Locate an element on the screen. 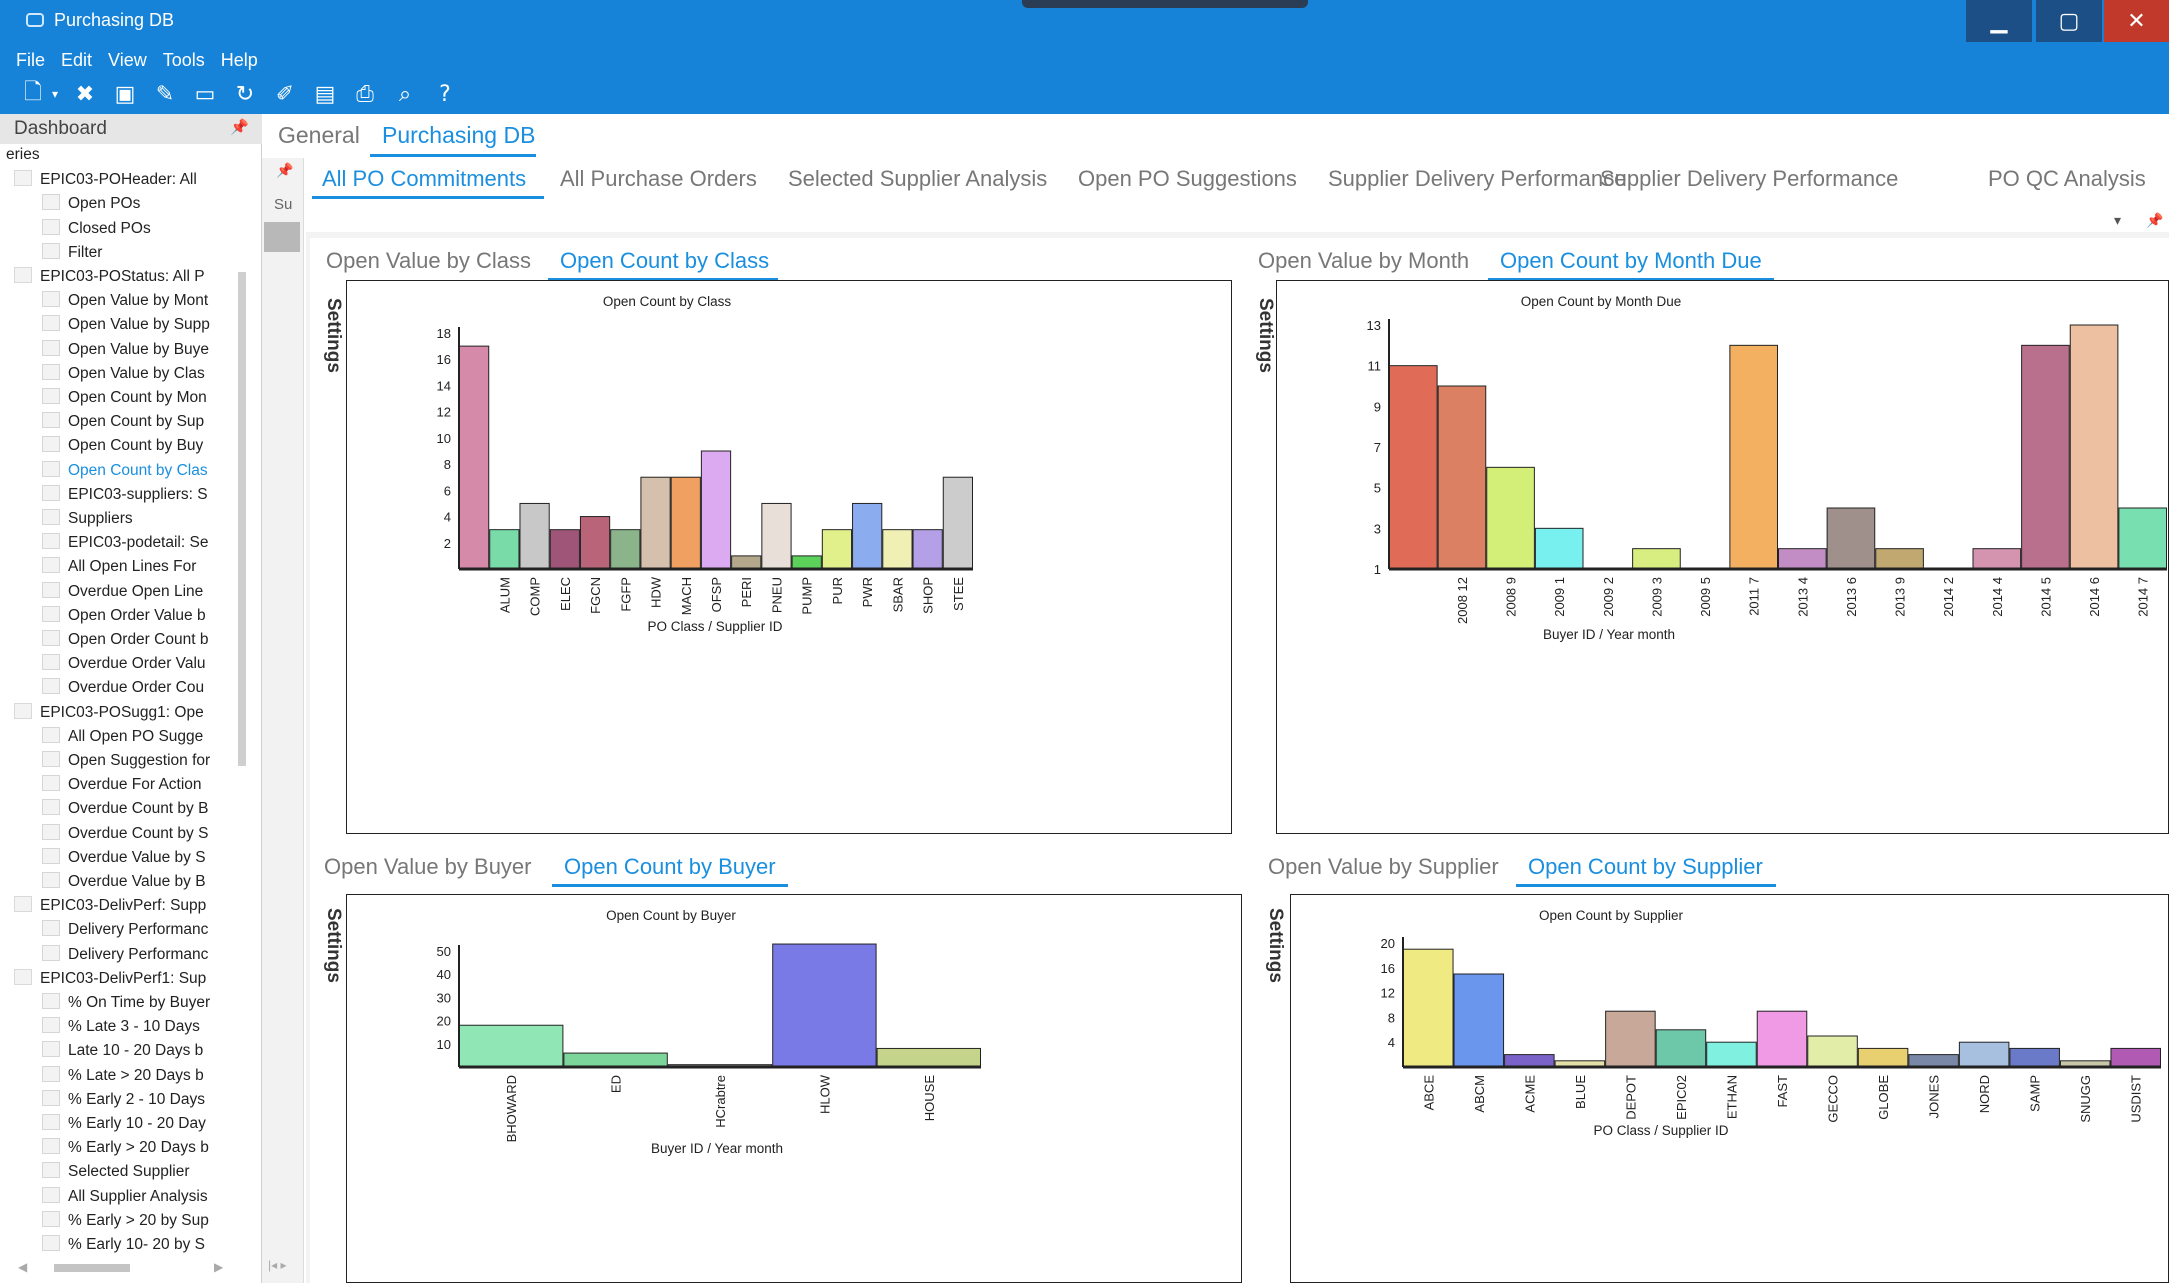  tree-item: % Late 3 - 10 Days is located at coordinates (121, 1029).